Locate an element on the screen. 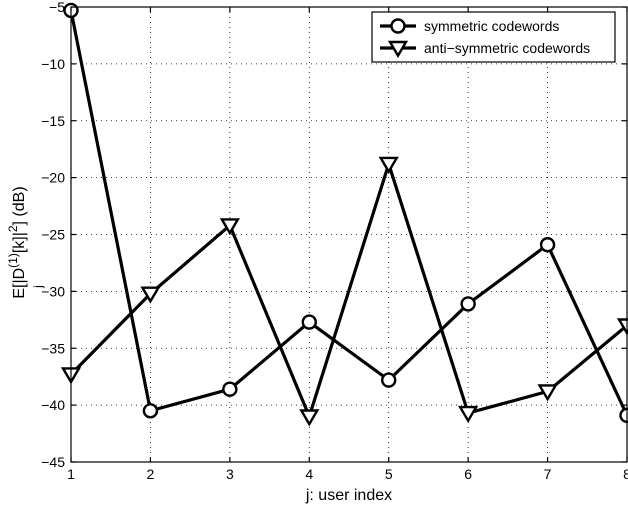  y-label-subscript: j is located at coordinates (38, 287).